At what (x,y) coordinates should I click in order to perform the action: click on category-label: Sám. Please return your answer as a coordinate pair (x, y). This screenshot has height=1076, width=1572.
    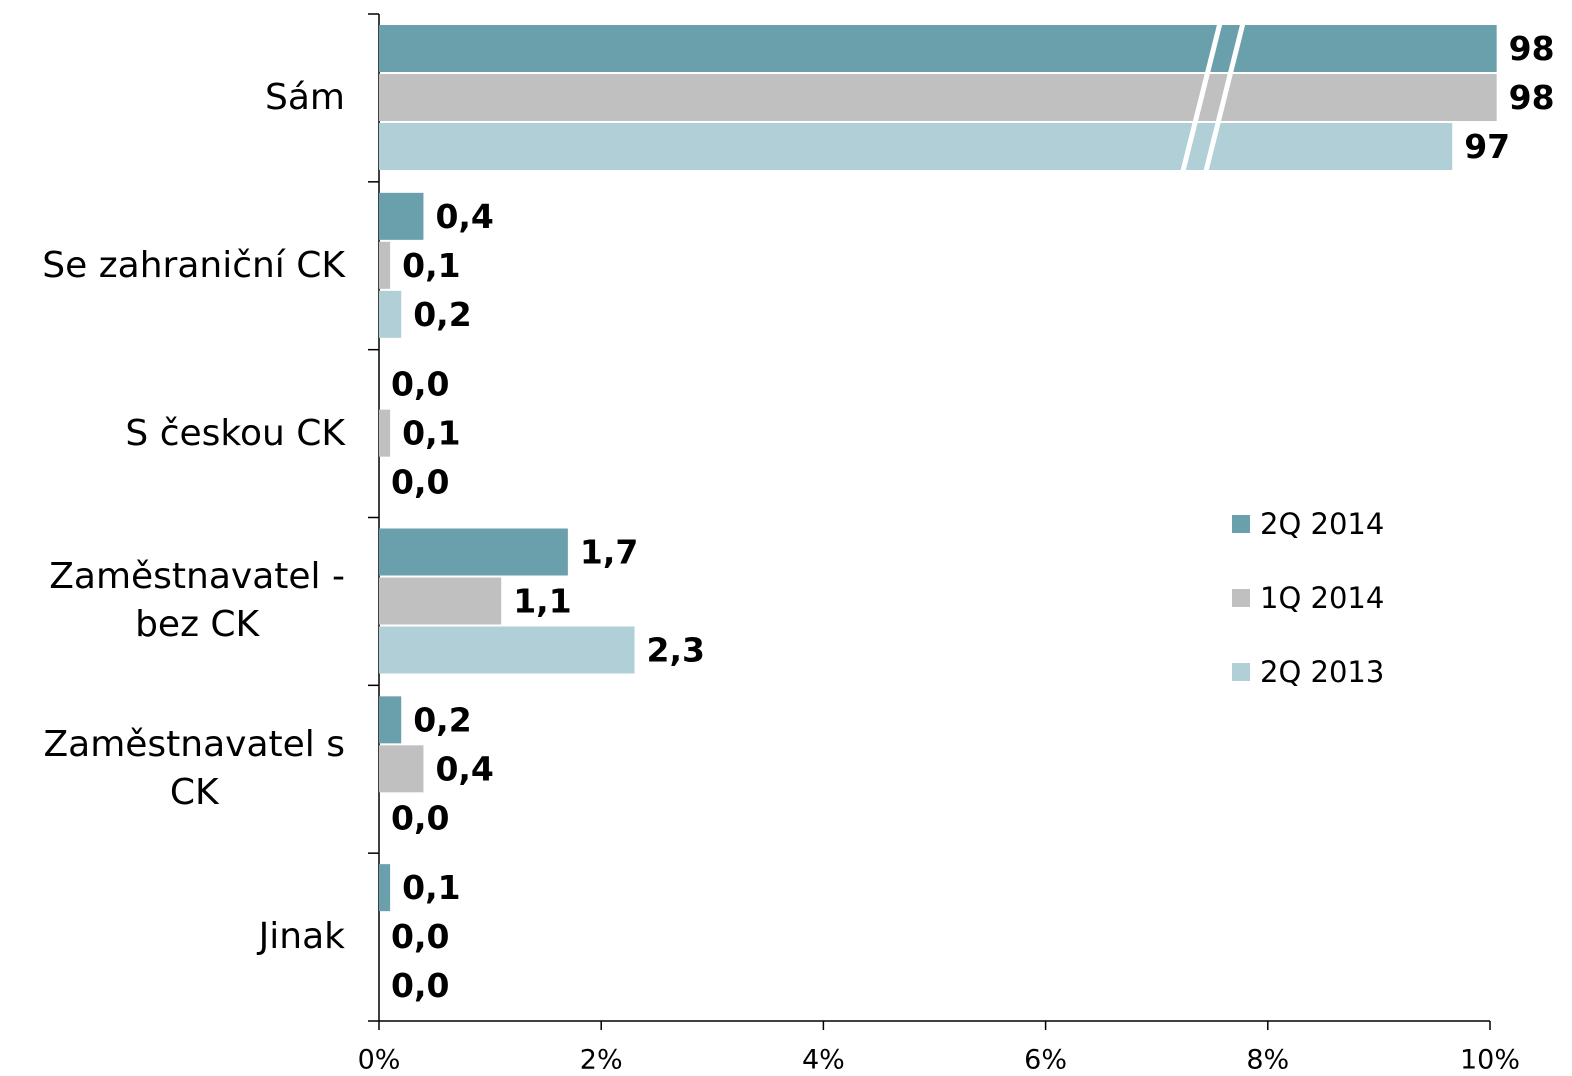
    Looking at the image, I should click on (172, 98).